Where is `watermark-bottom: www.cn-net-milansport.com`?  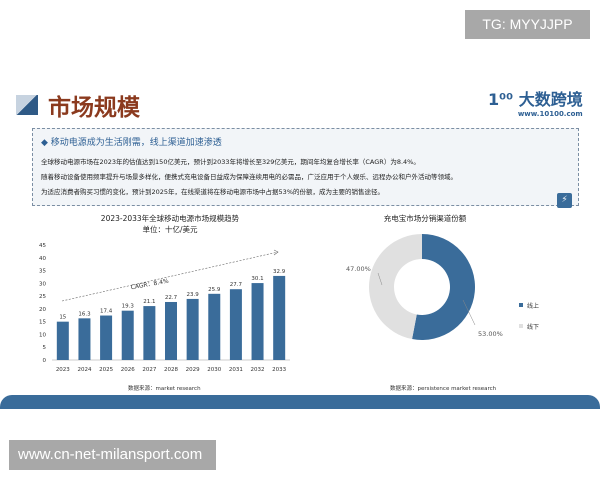 watermark-bottom: www.cn-net-milansport.com is located at coordinates (112, 455).